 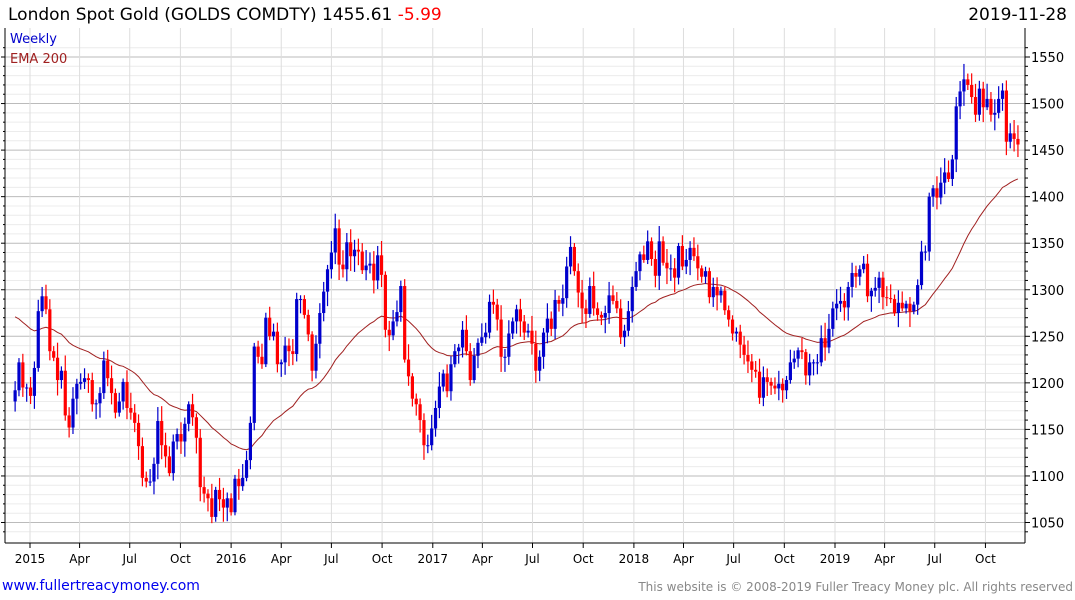 What do you see at coordinates (835, 559) in the screenshot?
I see `x-tick-label: 2019` at bounding box center [835, 559].